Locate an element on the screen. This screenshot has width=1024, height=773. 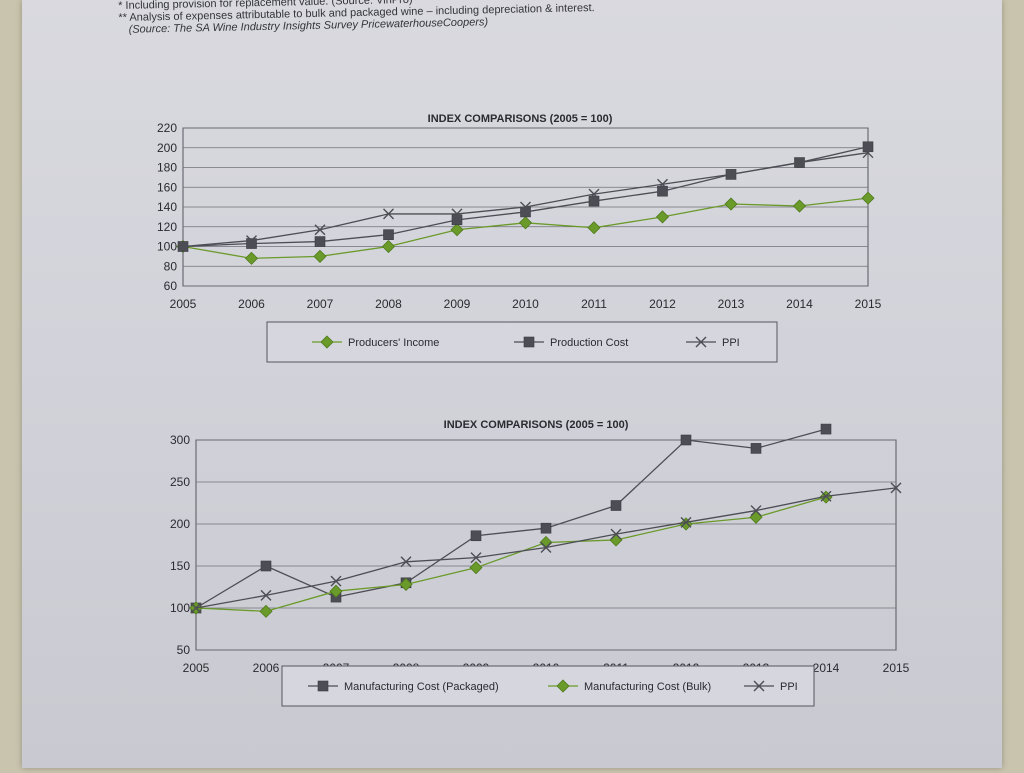
chart-1-y-tick-label: 220 is located at coordinates (167, 128).